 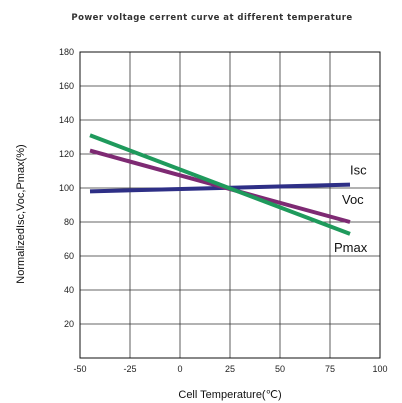 I want to click on x-tick-label: 0, so click(x=179, y=369).